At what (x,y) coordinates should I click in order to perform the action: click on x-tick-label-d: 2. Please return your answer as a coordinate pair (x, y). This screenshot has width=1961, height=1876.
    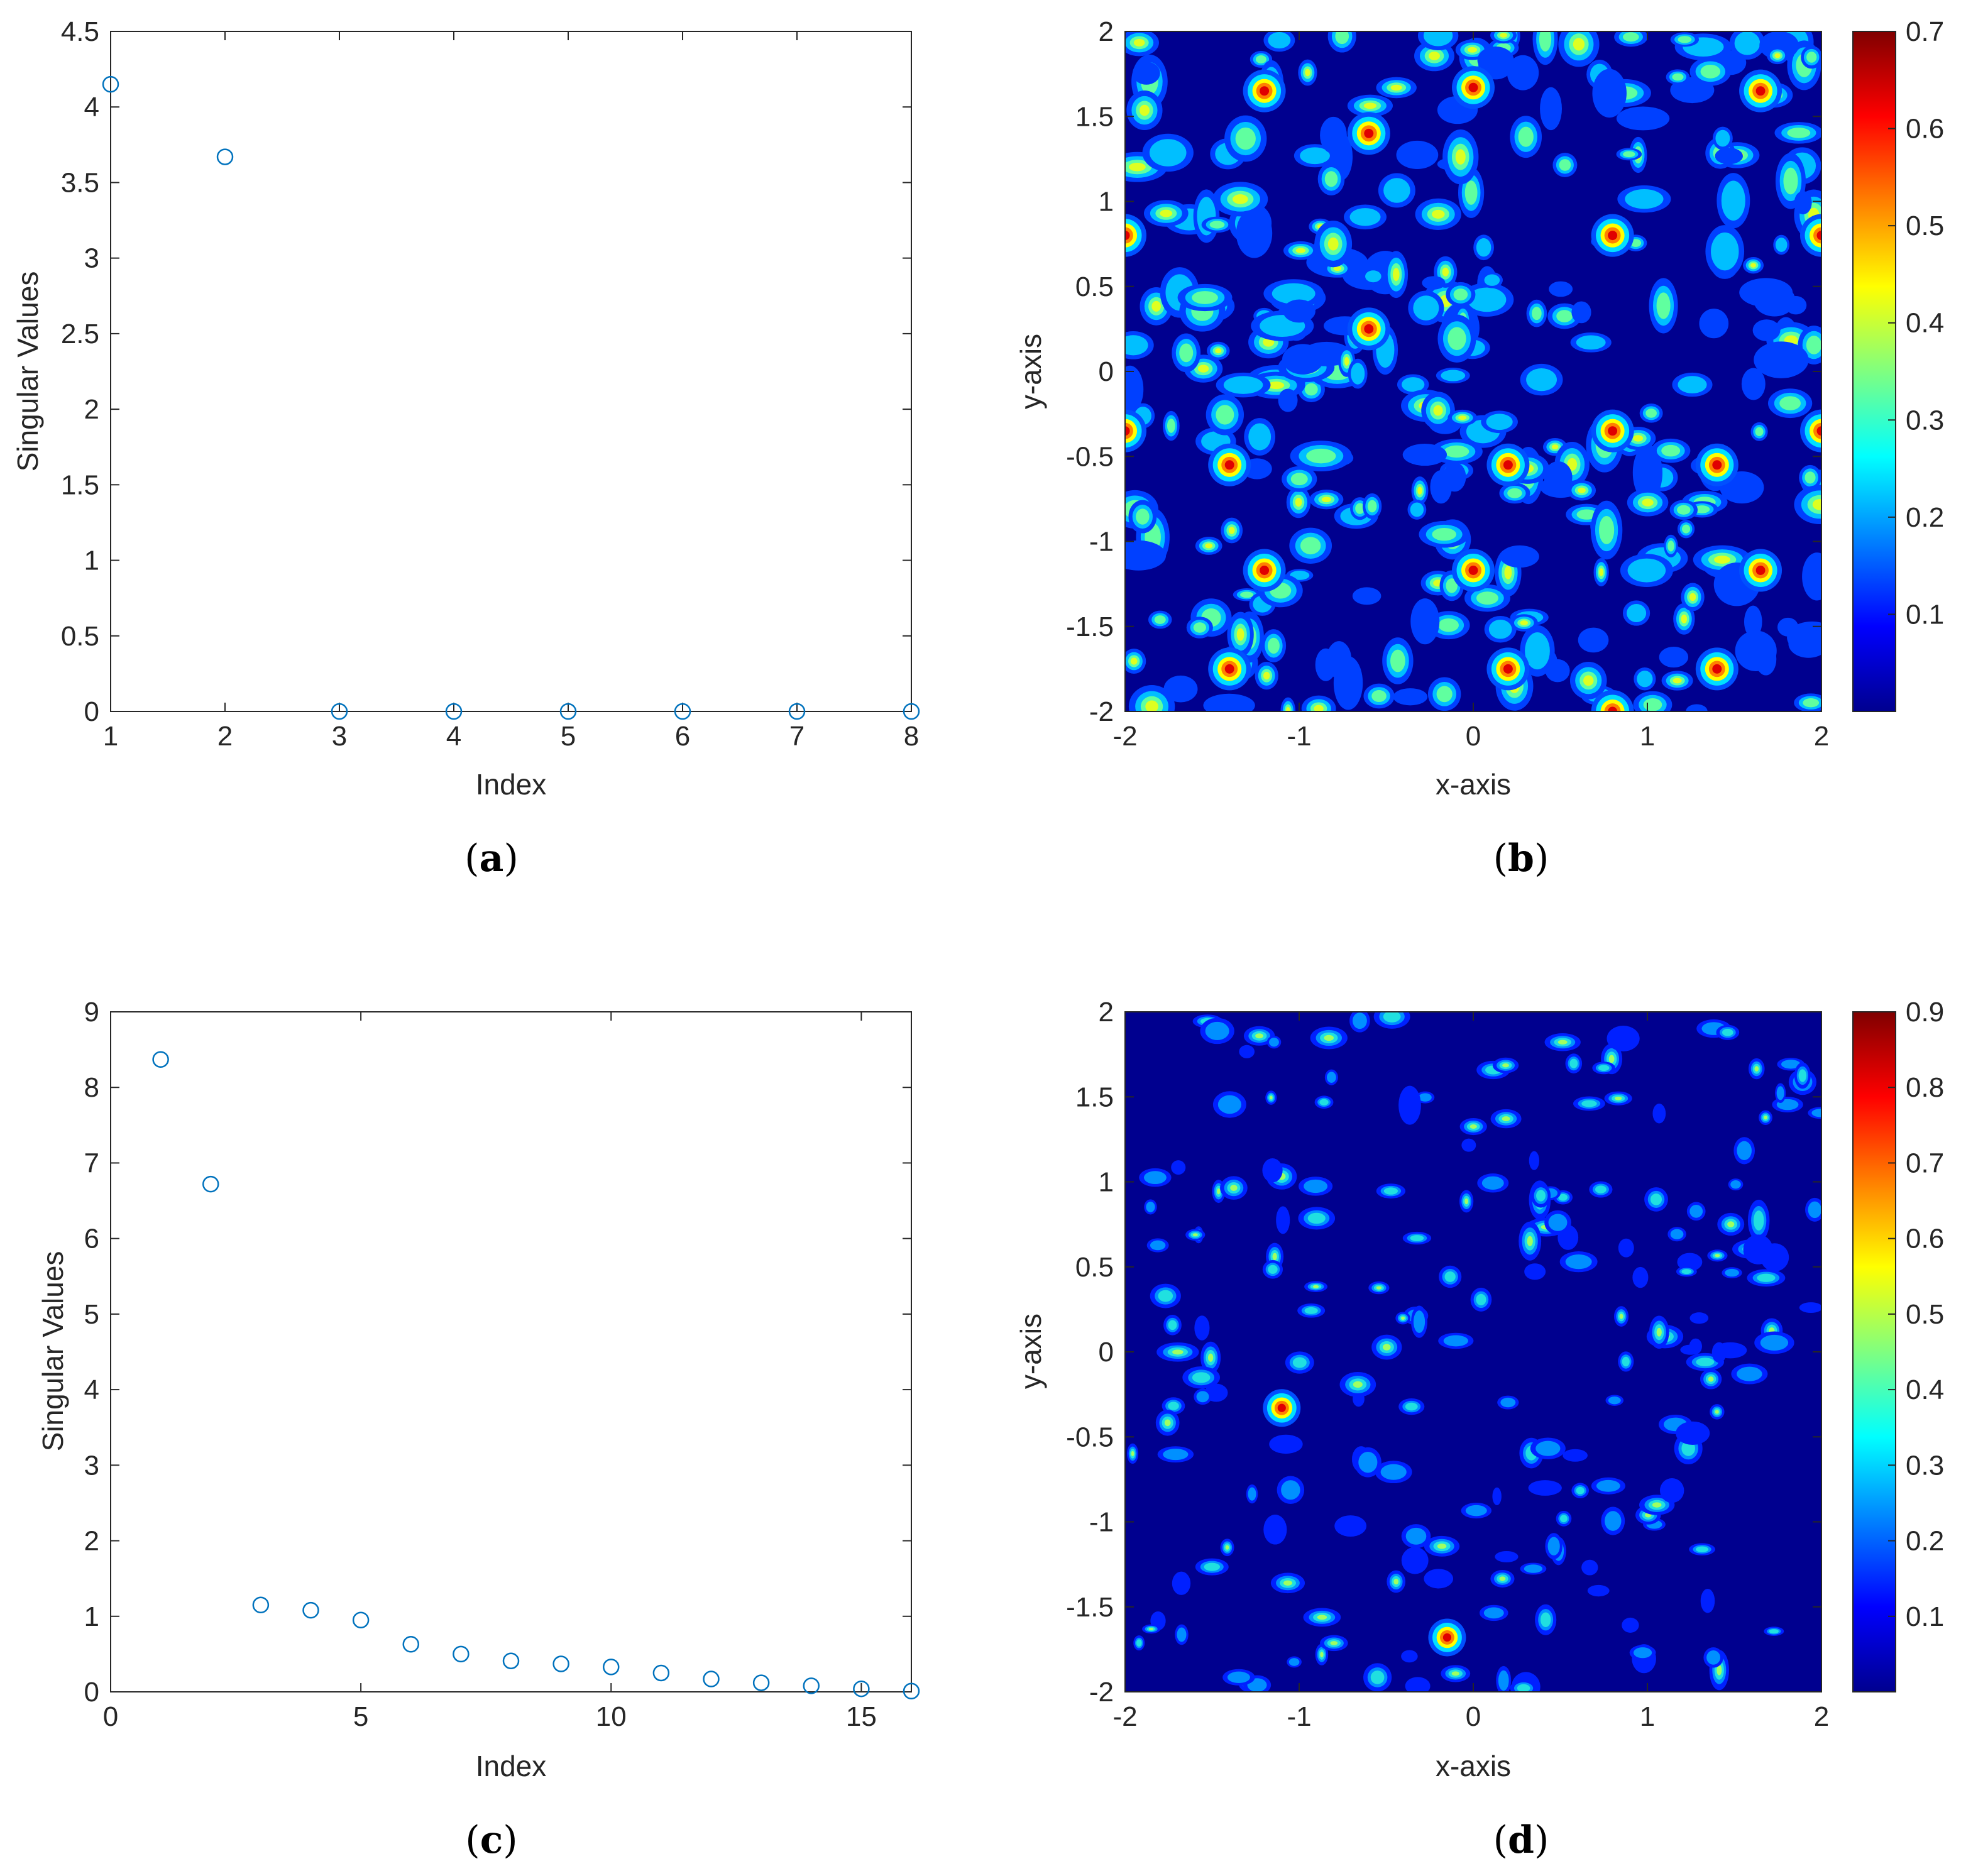
    Looking at the image, I should click on (1821, 1716).